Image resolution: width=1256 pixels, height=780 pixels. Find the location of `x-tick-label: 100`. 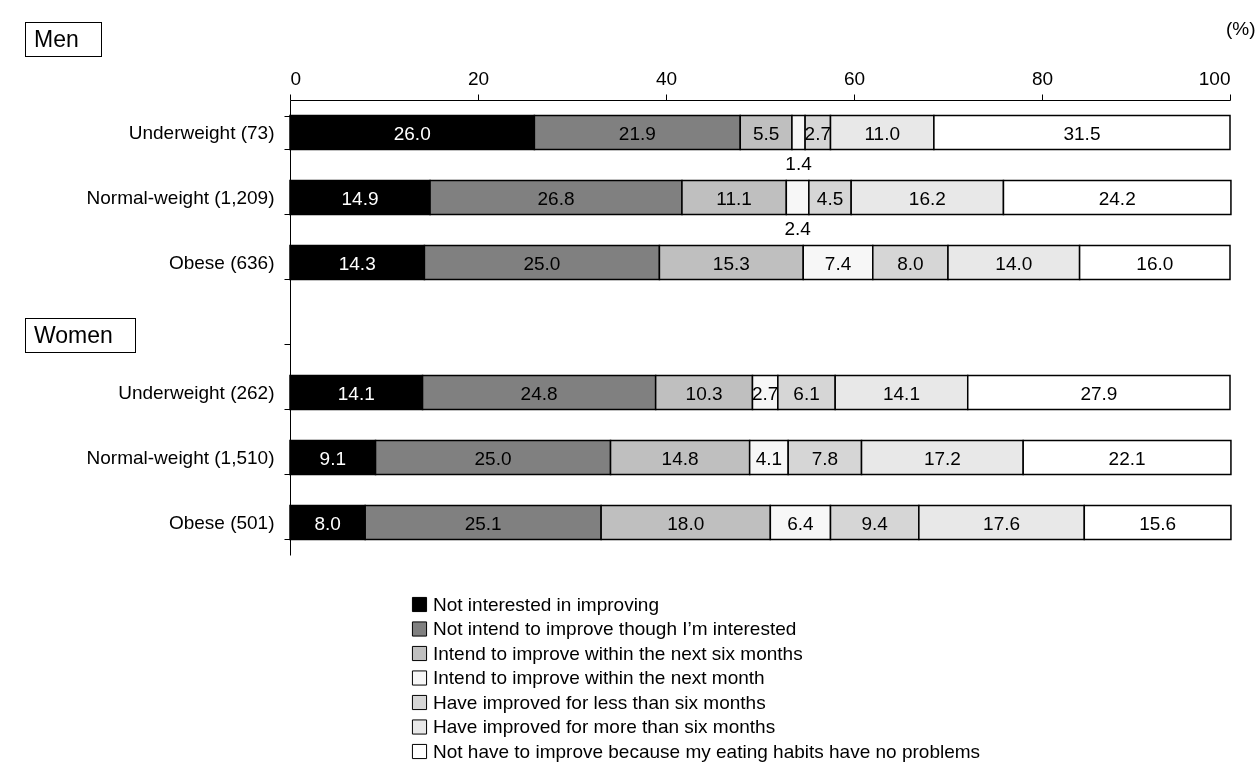

x-tick-label: 100 is located at coordinates (1214, 78).